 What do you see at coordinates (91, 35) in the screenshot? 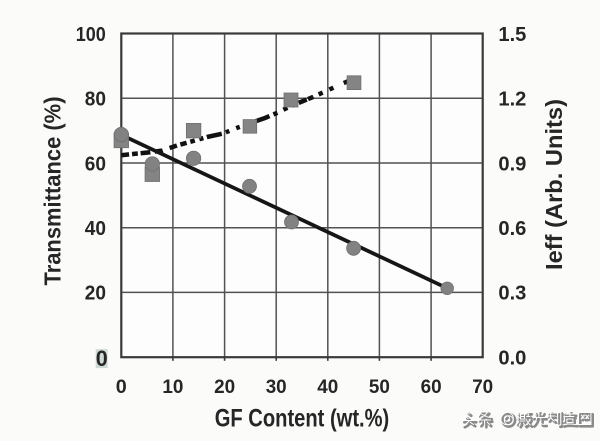
I see `svg-text: 100` at bounding box center [91, 35].